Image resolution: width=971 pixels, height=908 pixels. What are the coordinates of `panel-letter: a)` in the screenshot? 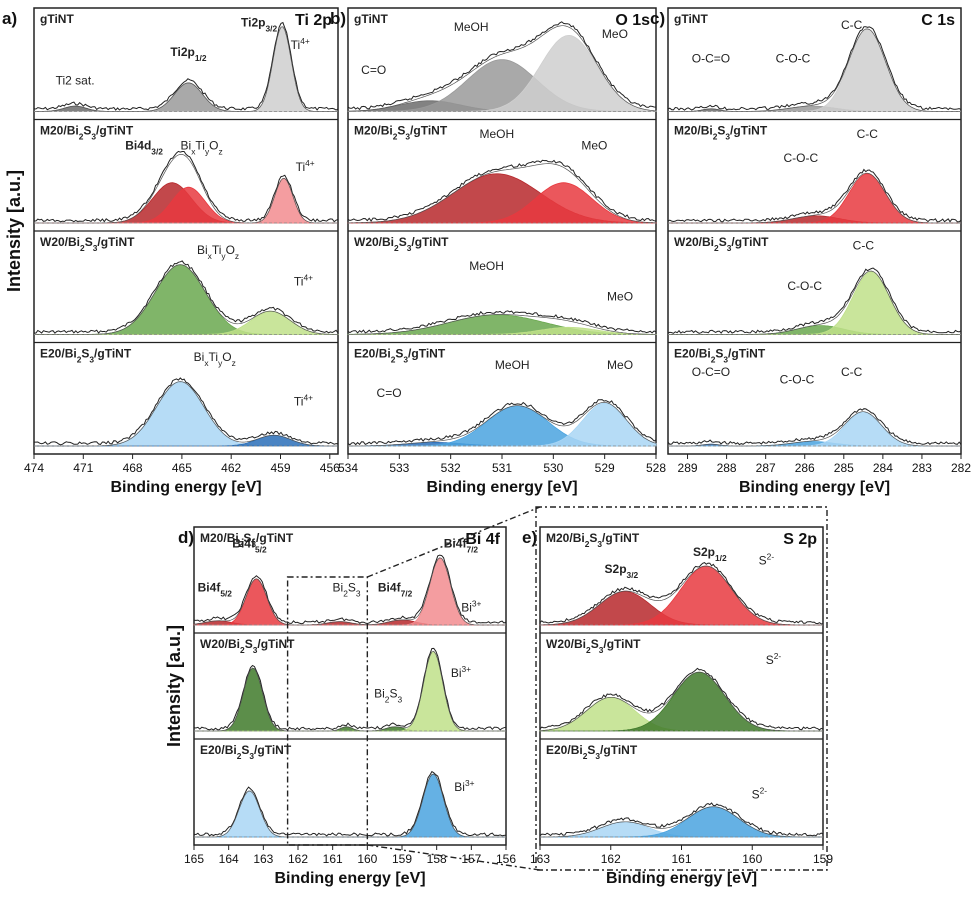 It's located at (9, 18).